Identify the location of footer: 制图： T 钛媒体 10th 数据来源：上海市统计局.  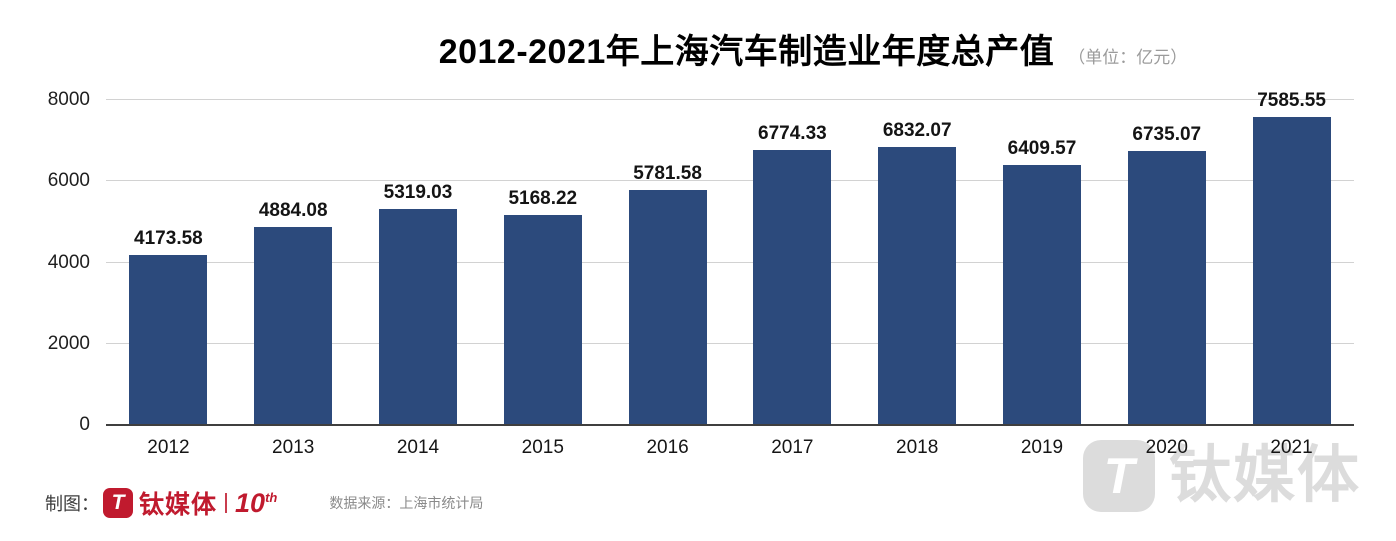
(264, 503).